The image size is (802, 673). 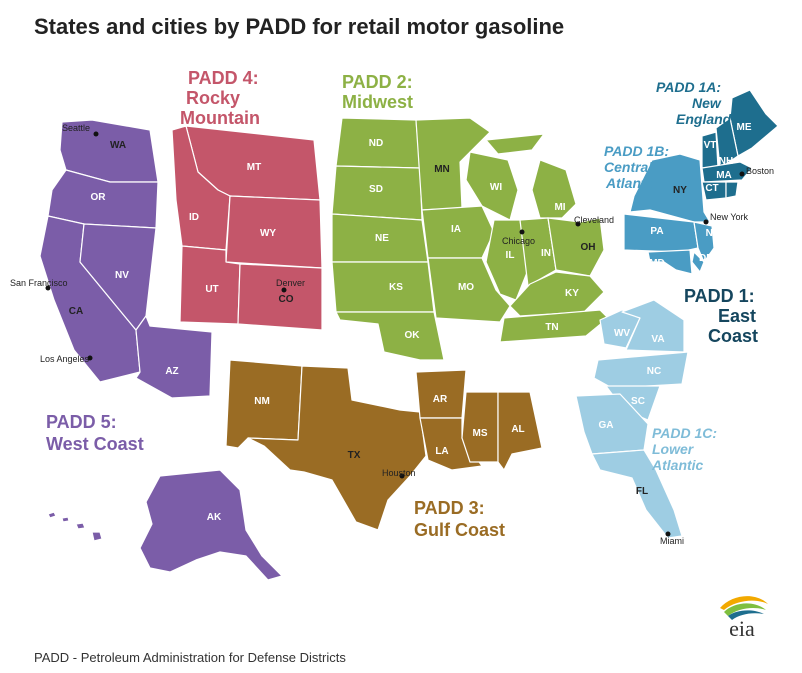 I want to click on state-ma, so click(x=727, y=172).